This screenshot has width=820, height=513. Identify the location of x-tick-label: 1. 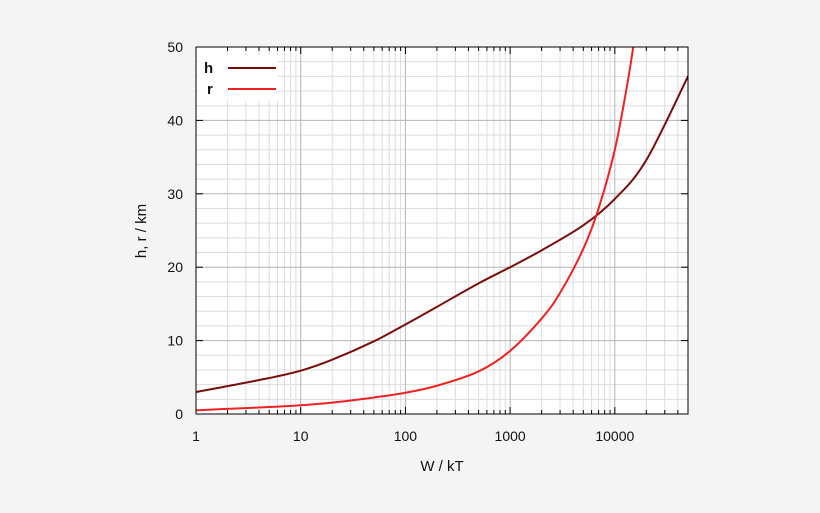
(196, 436).